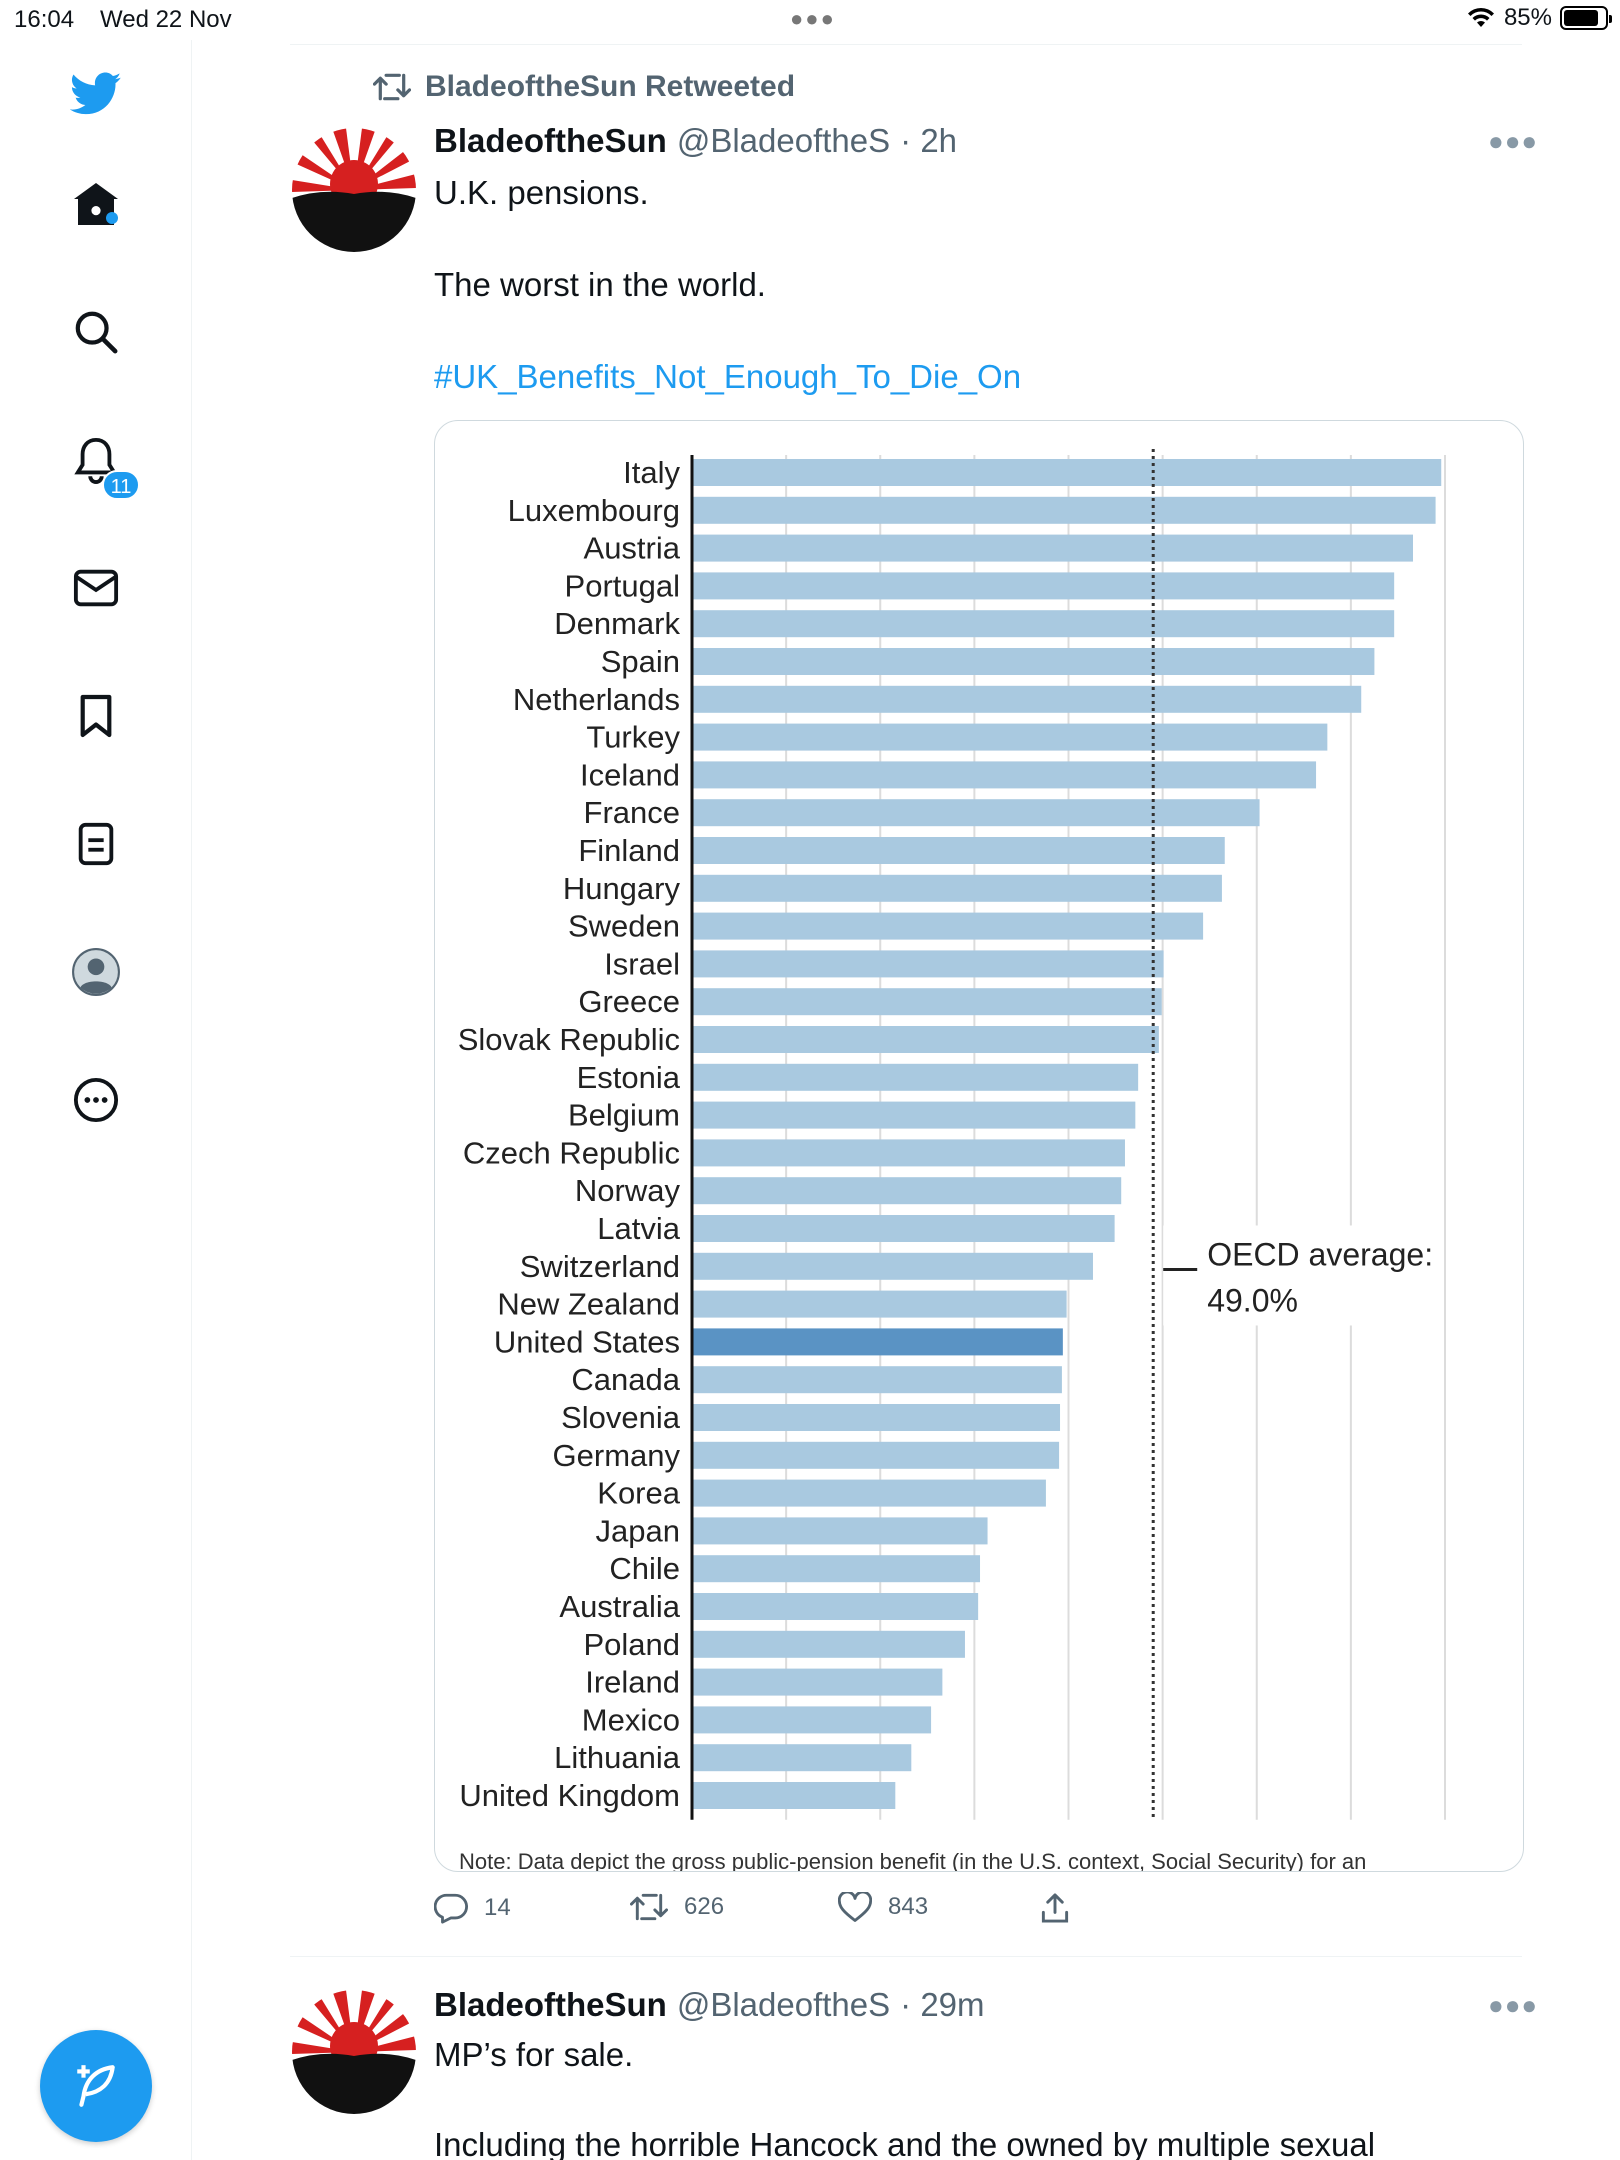 The height and width of the screenshot is (2160, 1620). What do you see at coordinates (96, 716) in the screenshot?
I see `bookmark-icon` at bounding box center [96, 716].